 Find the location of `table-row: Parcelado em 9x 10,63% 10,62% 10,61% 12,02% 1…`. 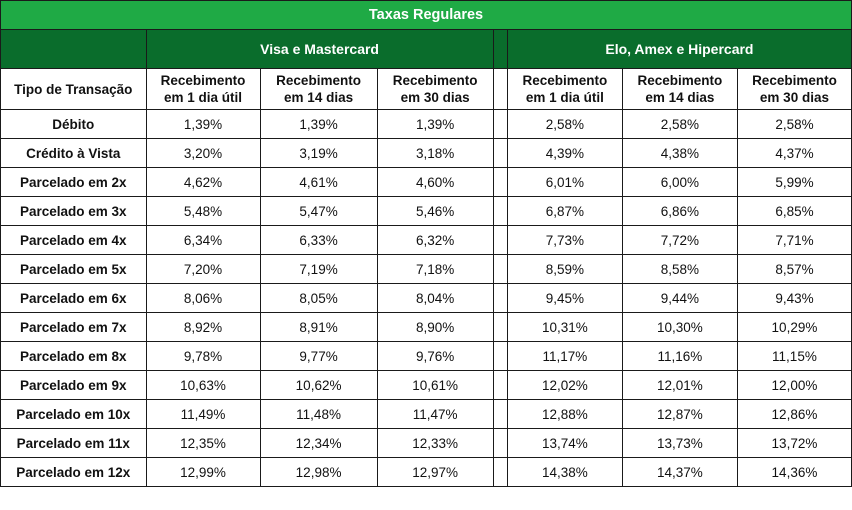

table-row: Parcelado em 9x 10,63% 10,62% 10,61% 12,02% 1… is located at coordinates (426, 385).